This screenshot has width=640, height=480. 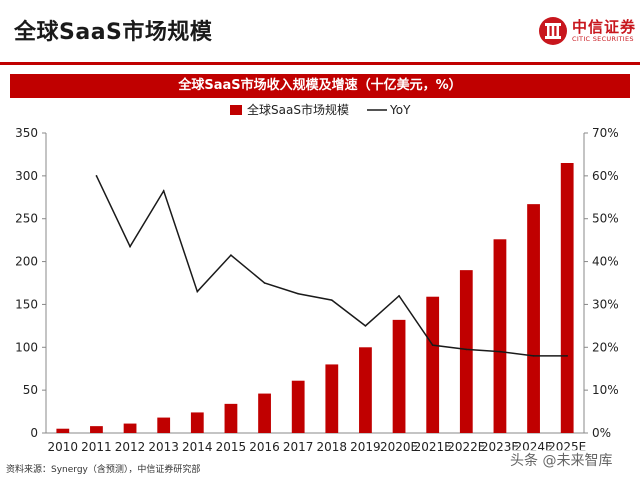 What do you see at coordinates (26, 262) in the screenshot?
I see `y-left-tick-label: 200` at bounding box center [26, 262].